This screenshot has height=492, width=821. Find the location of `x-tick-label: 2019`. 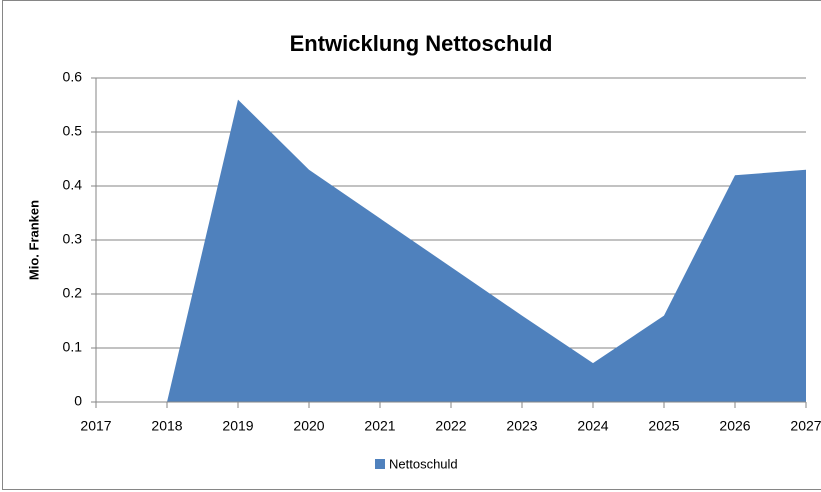

x-tick-label: 2019 is located at coordinates (237, 426).